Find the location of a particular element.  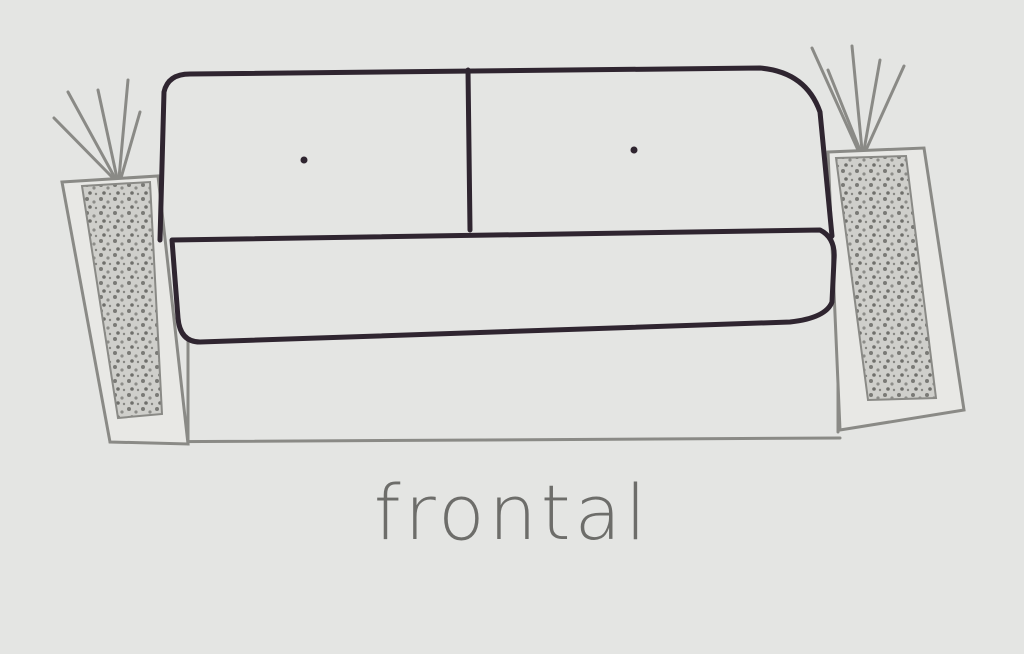

cushion-button-left is located at coordinates (304, 160).